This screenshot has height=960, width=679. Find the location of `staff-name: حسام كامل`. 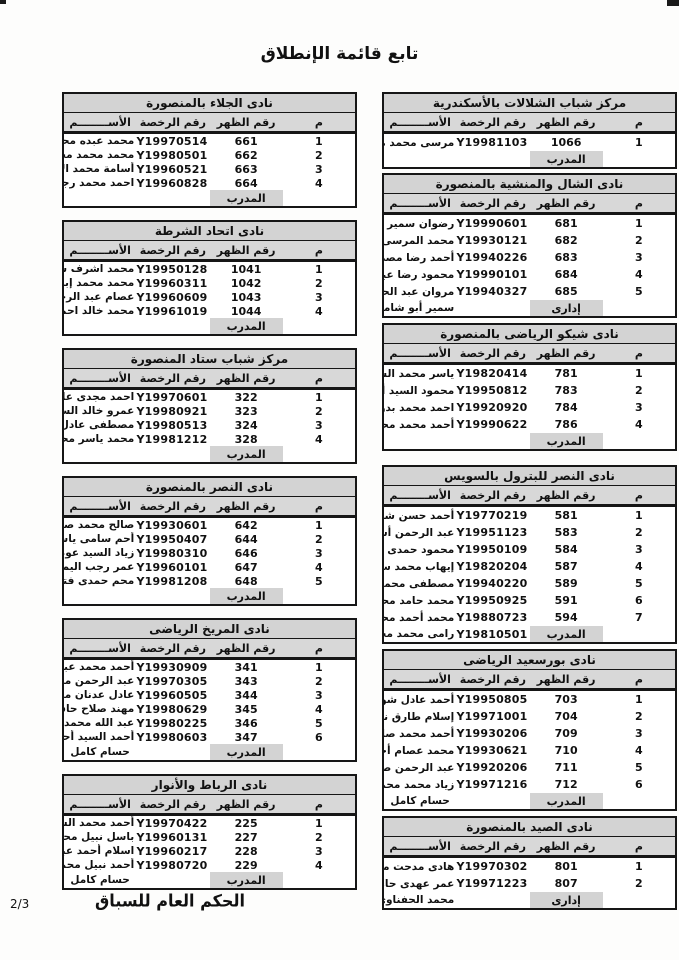

staff-name: حسام كامل is located at coordinates (100, 752).